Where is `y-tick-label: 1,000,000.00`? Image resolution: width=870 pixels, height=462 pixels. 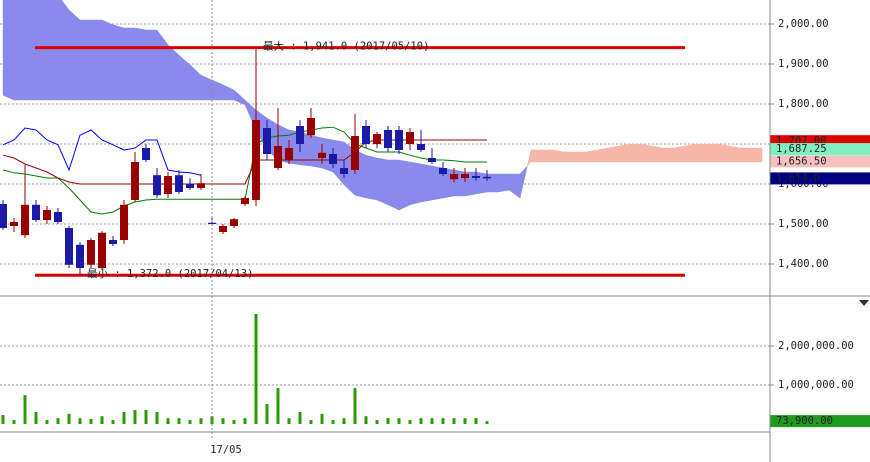 y-tick-label: 1,000,000.00 is located at coordinates (816, 385).